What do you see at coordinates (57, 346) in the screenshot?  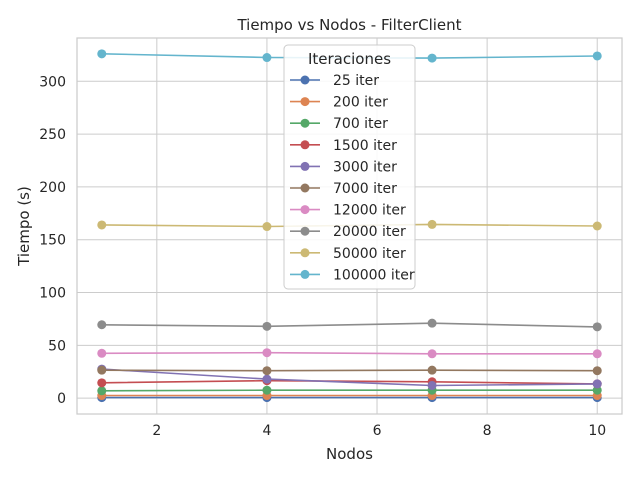 I see `y-tick-label: 50` at bounding box center [57, 346].